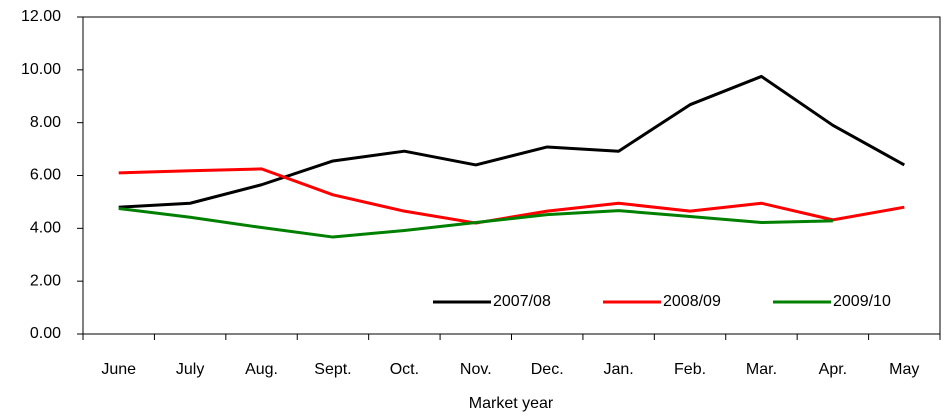  What do you see at coordinates (522, 301) in the screenshot?
I see `legend-label: 2007/08` at bounding box center [522, 301].